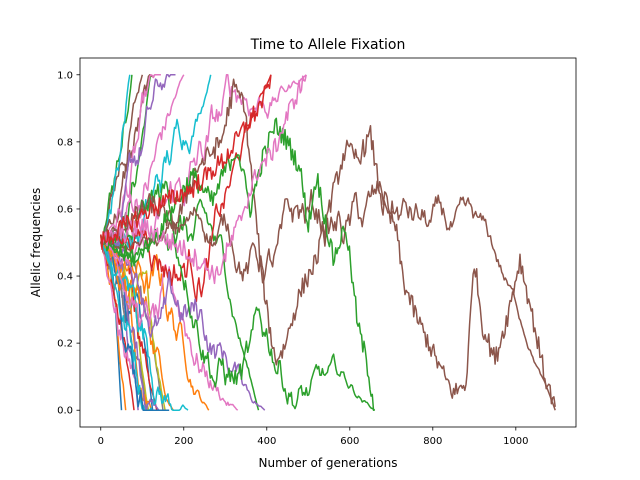 The height and width of the screenshot is (480, 640). I want to click on x-axis-ticks: 0 200 400 600 800 1000, so click(313, 437).